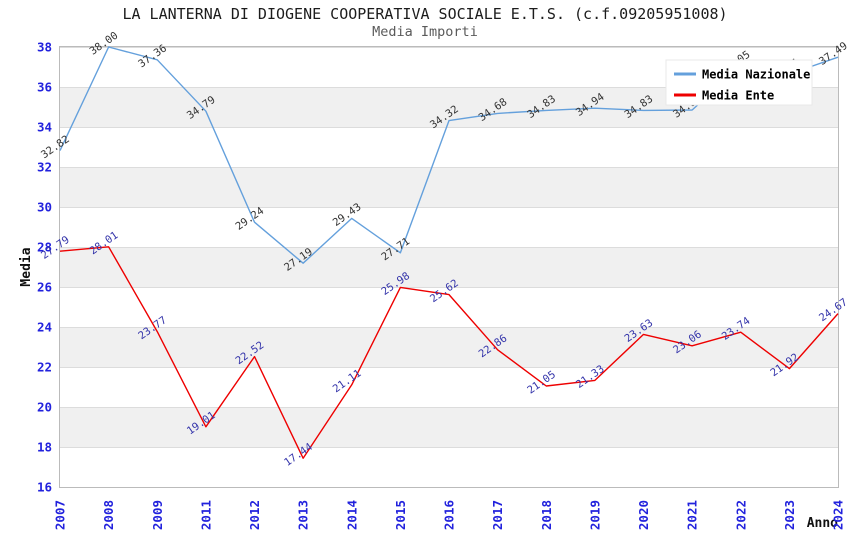 This screenshot has height=550, width=850. What do you see at coordinates (833, 310) in the screenshot?
I see `point-label: 24.67` at bounding box center [833, 310].